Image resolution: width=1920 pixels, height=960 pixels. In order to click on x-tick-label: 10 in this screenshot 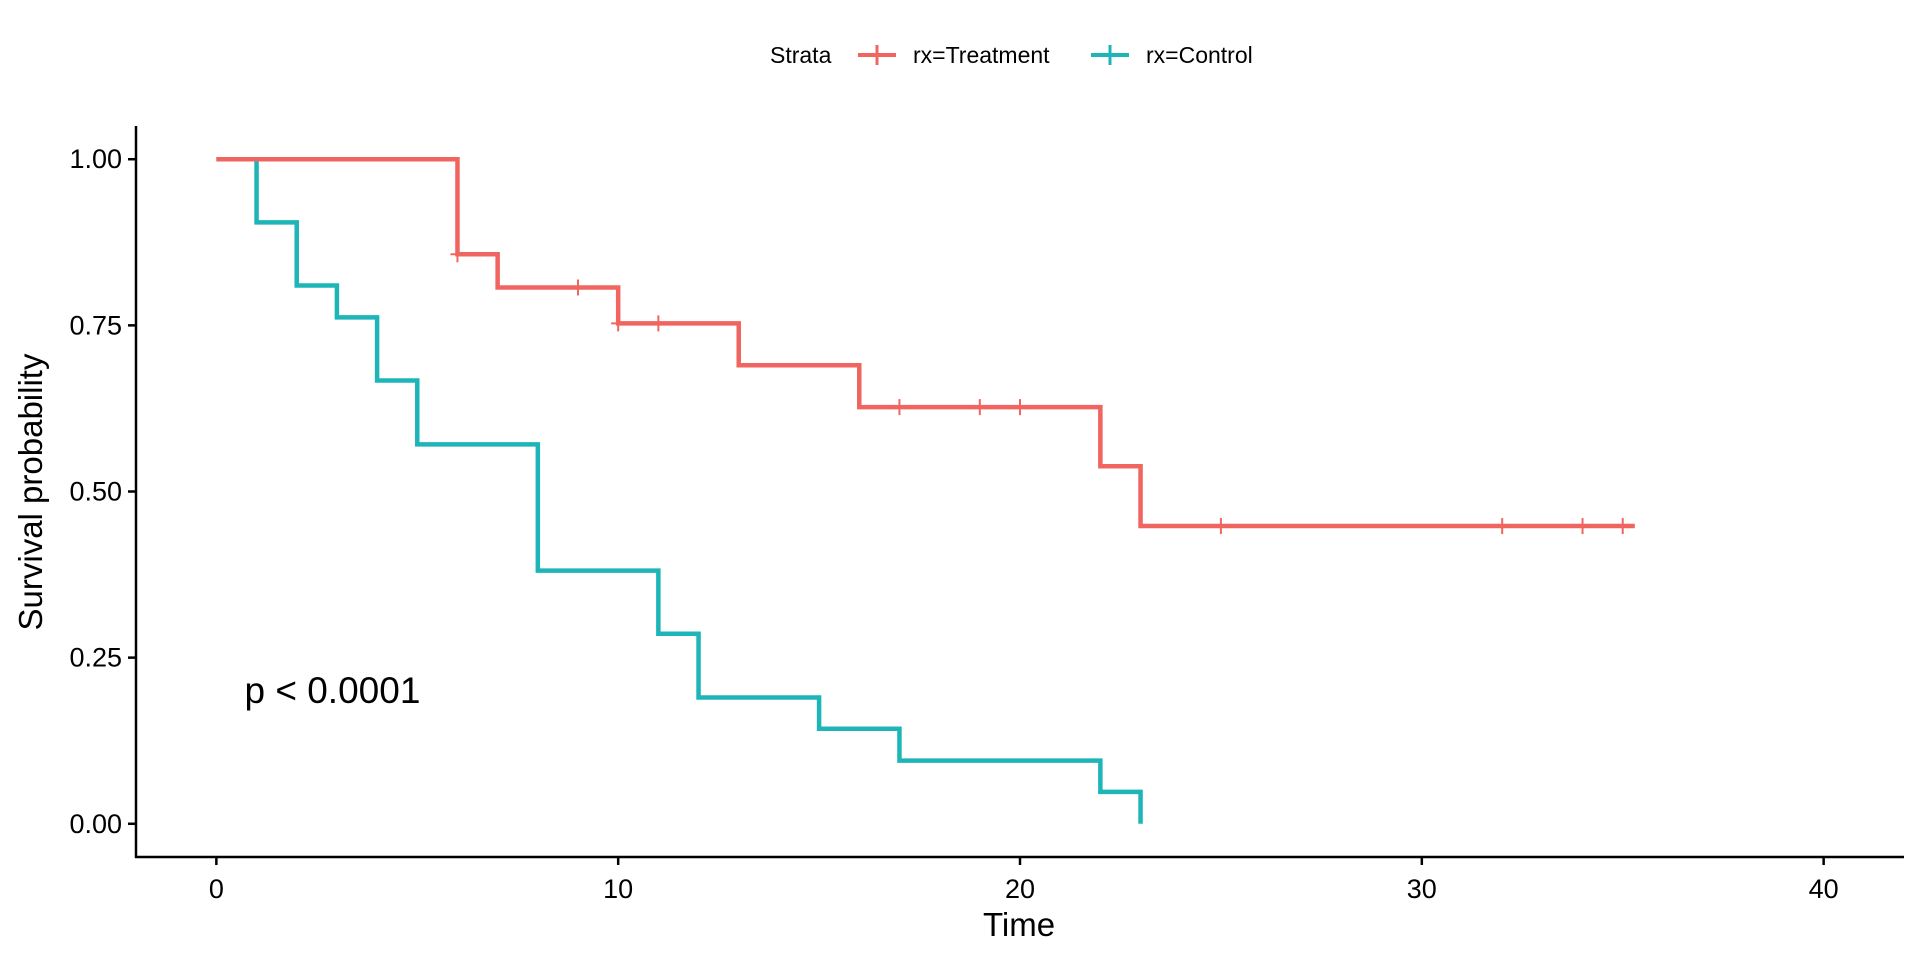, I will do `click(618, 889)`.